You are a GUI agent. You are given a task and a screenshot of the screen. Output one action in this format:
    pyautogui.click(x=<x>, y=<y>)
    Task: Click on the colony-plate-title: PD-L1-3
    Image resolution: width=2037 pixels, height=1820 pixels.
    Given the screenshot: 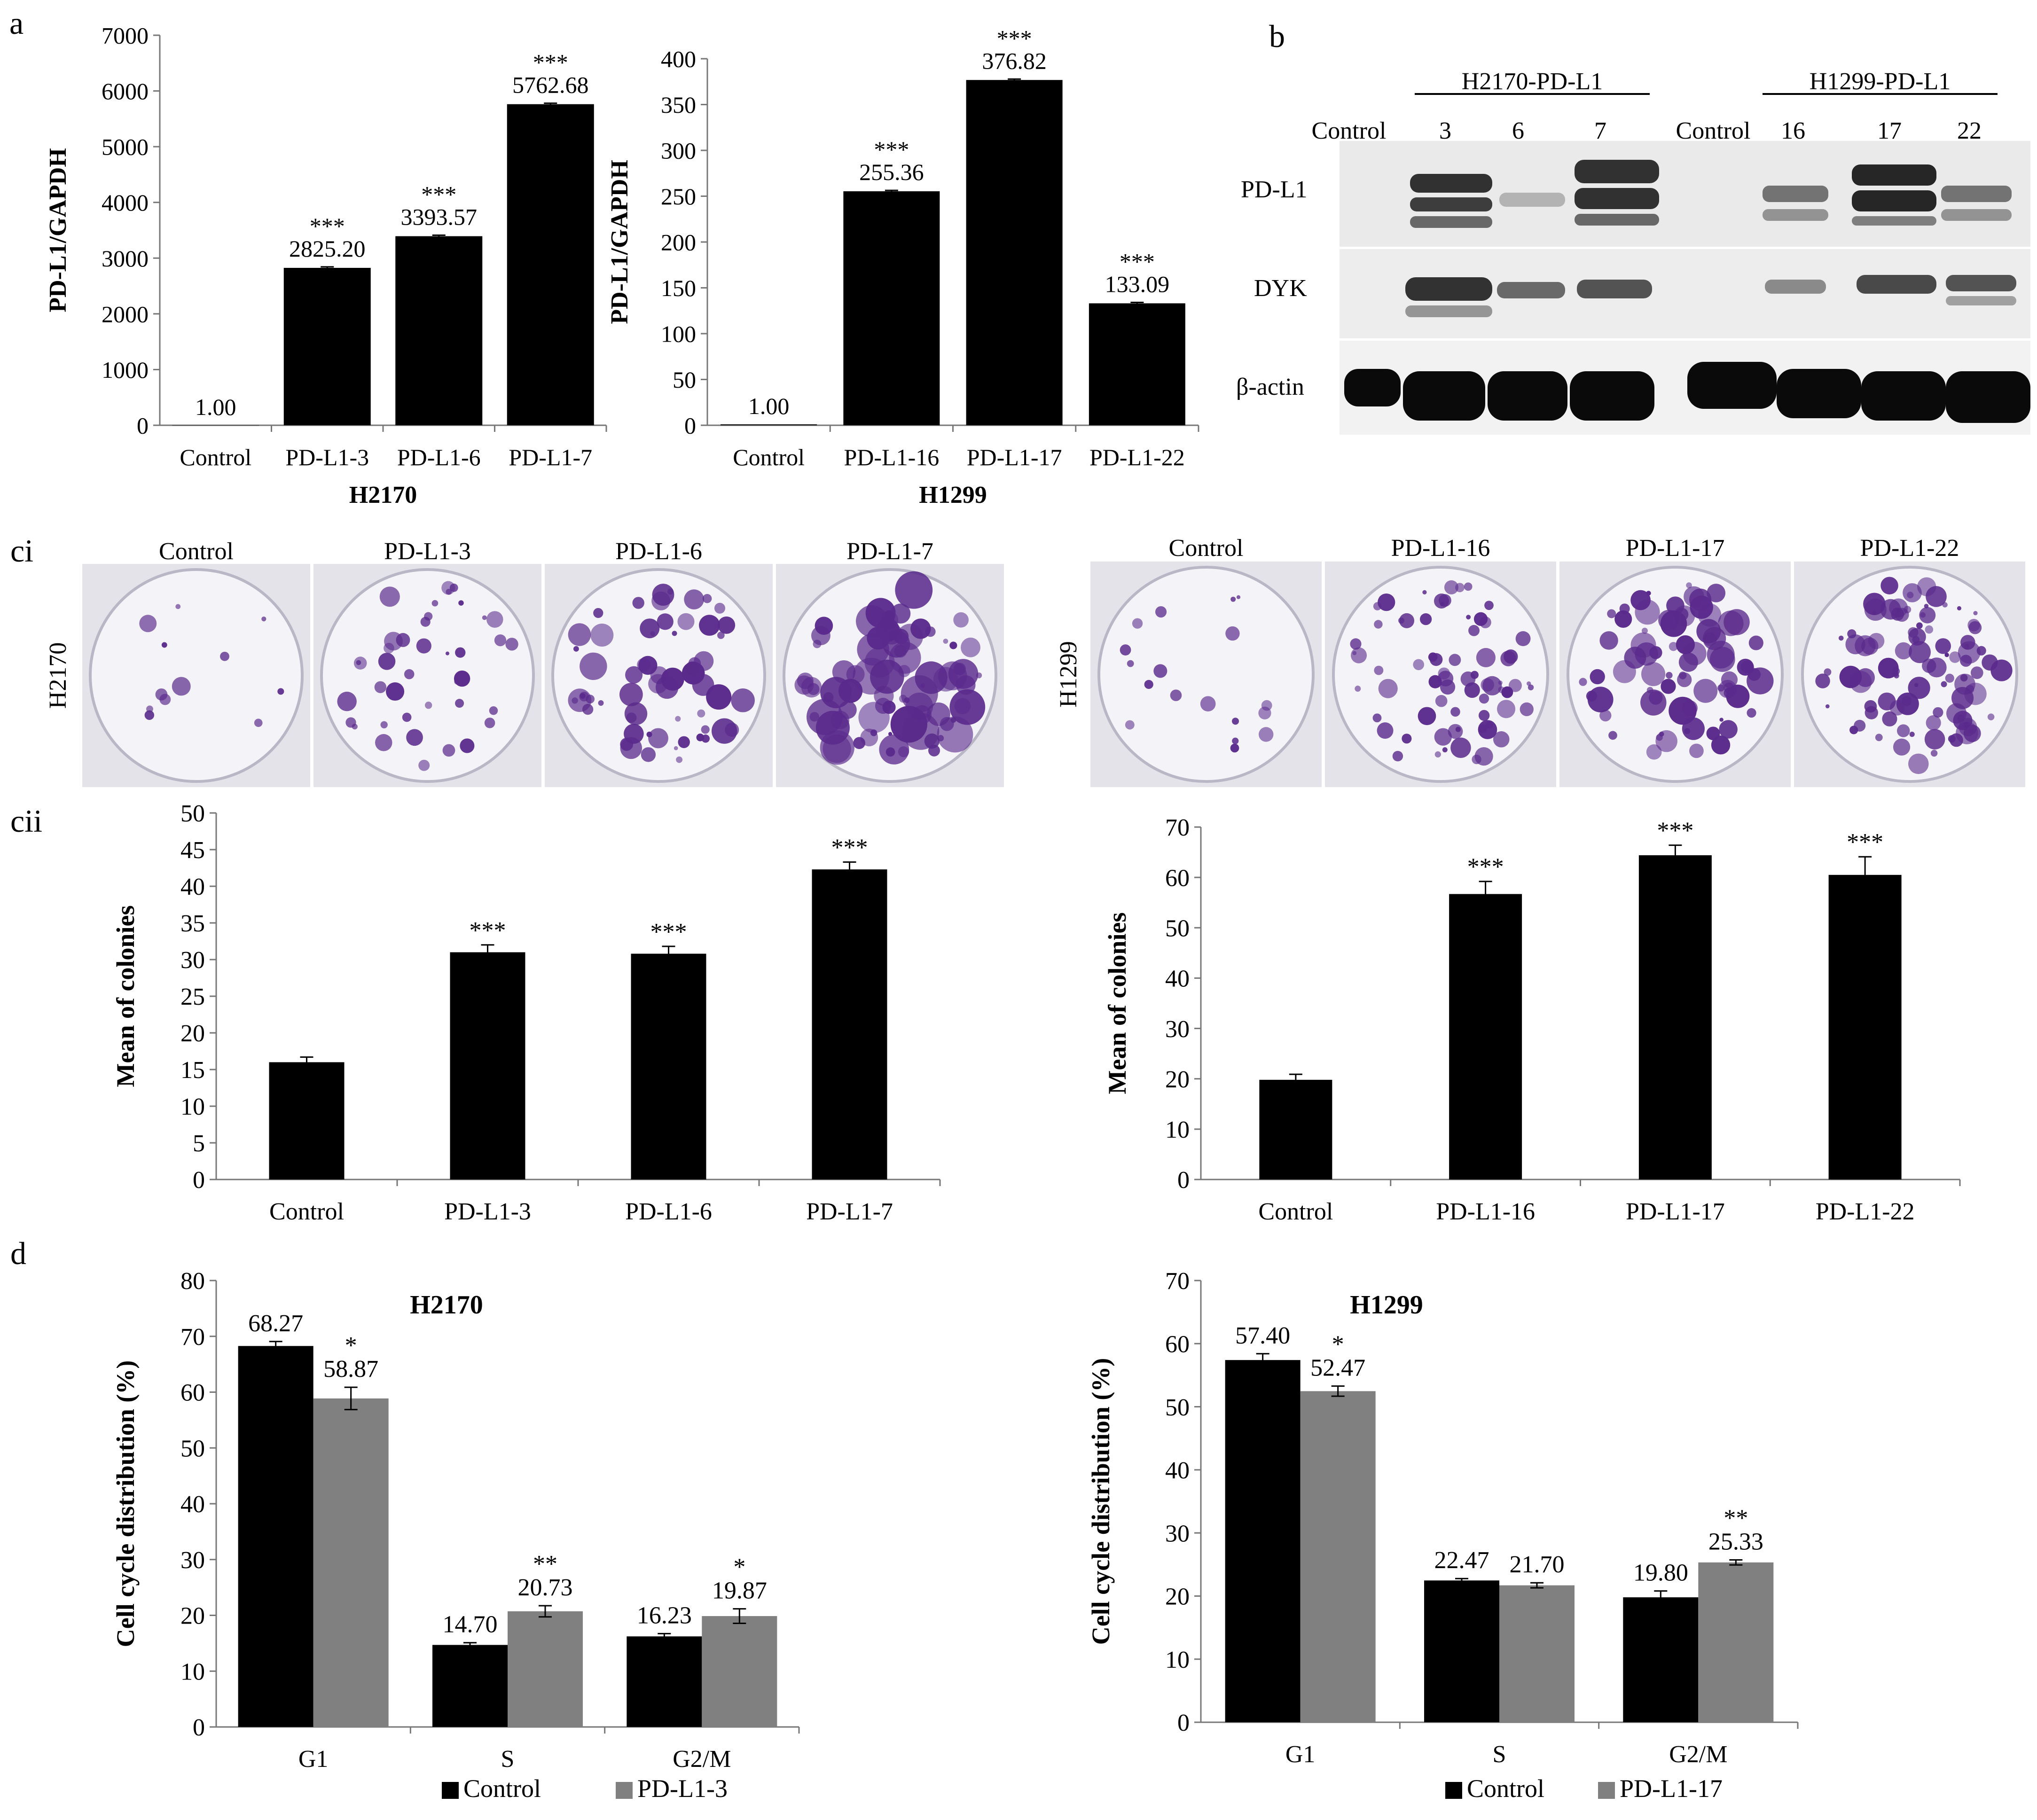 What is the action you would take?
    pyautogui.click(x=427, y=551)
    